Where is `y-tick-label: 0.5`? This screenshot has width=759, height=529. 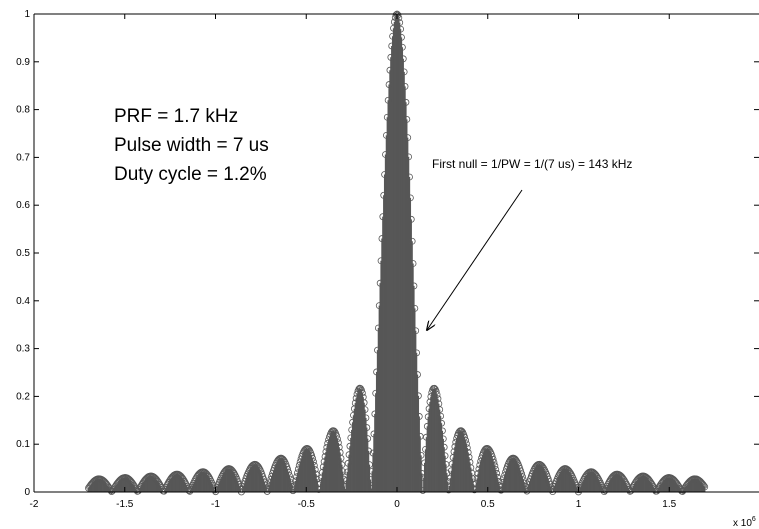 y-tick-label: 0.5 is located at coordinates (23, 253).